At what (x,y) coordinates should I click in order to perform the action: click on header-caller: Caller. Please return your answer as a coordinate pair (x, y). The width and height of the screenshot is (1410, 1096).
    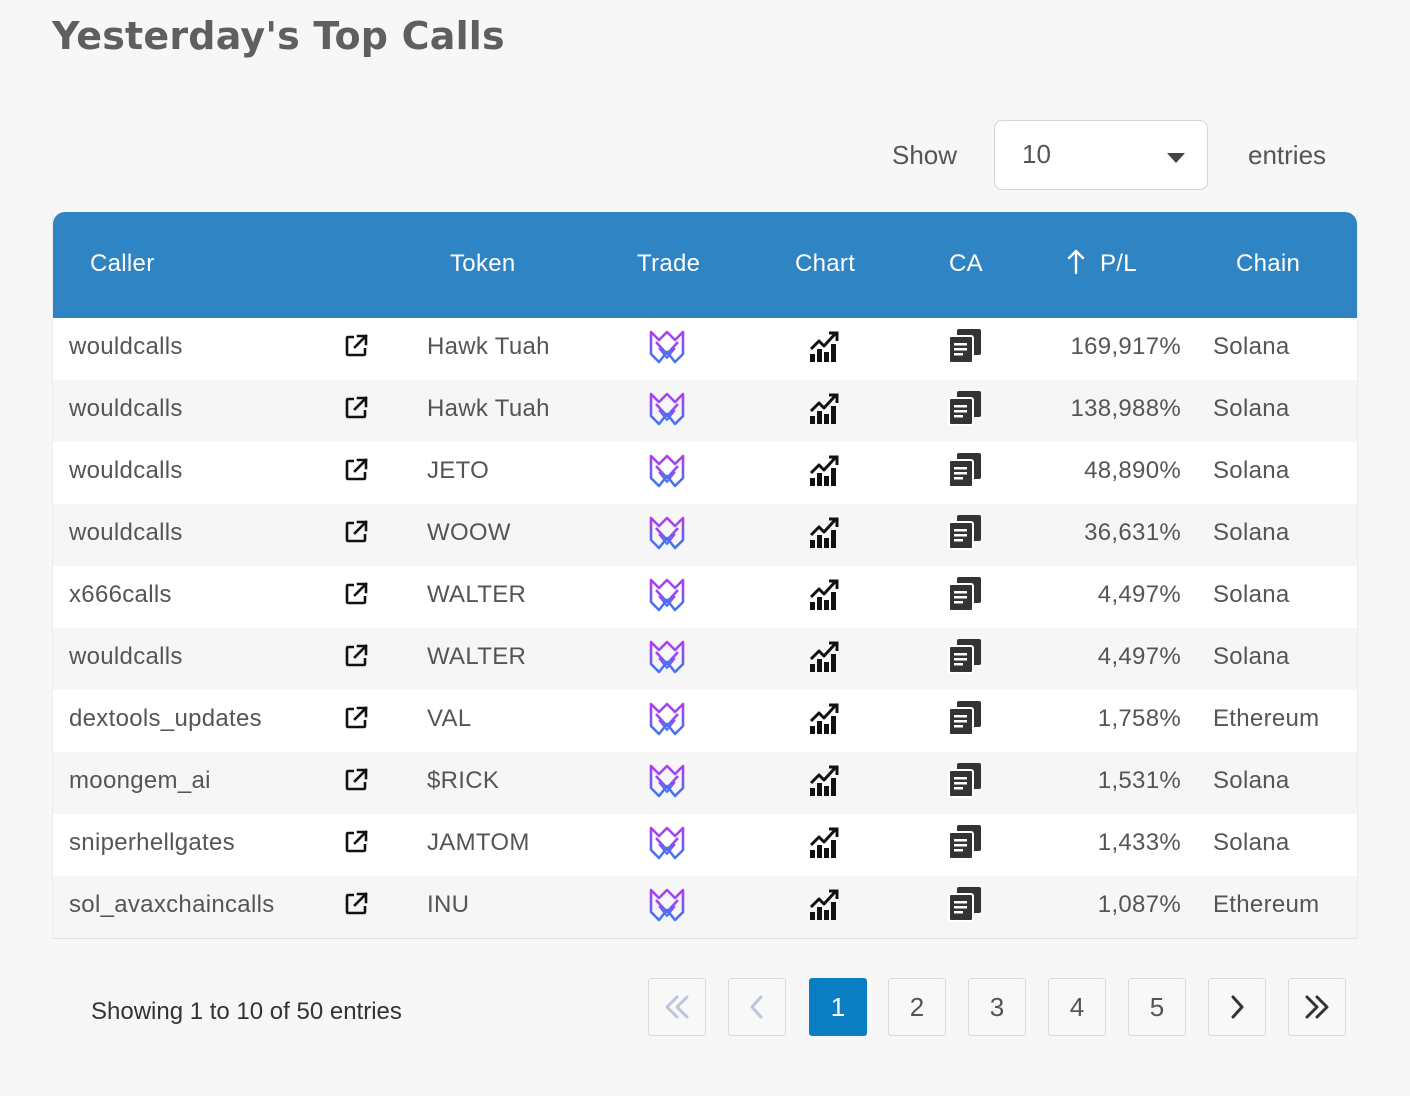
    Looking at the image, I should click on (122, 263).